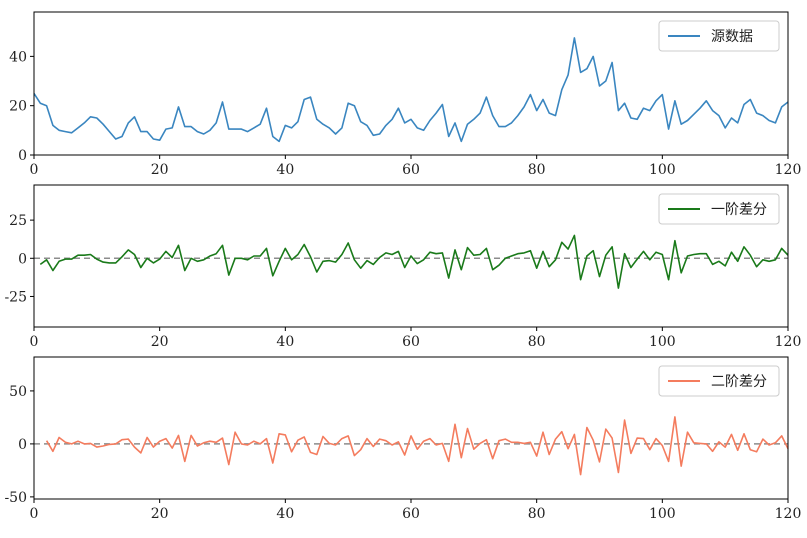 This screenshot has width=807, height=538. What do you see at coordinates (18, 392) in the screenshot?
I see `y-tick-label: 50` at bounding box center [18, 392].